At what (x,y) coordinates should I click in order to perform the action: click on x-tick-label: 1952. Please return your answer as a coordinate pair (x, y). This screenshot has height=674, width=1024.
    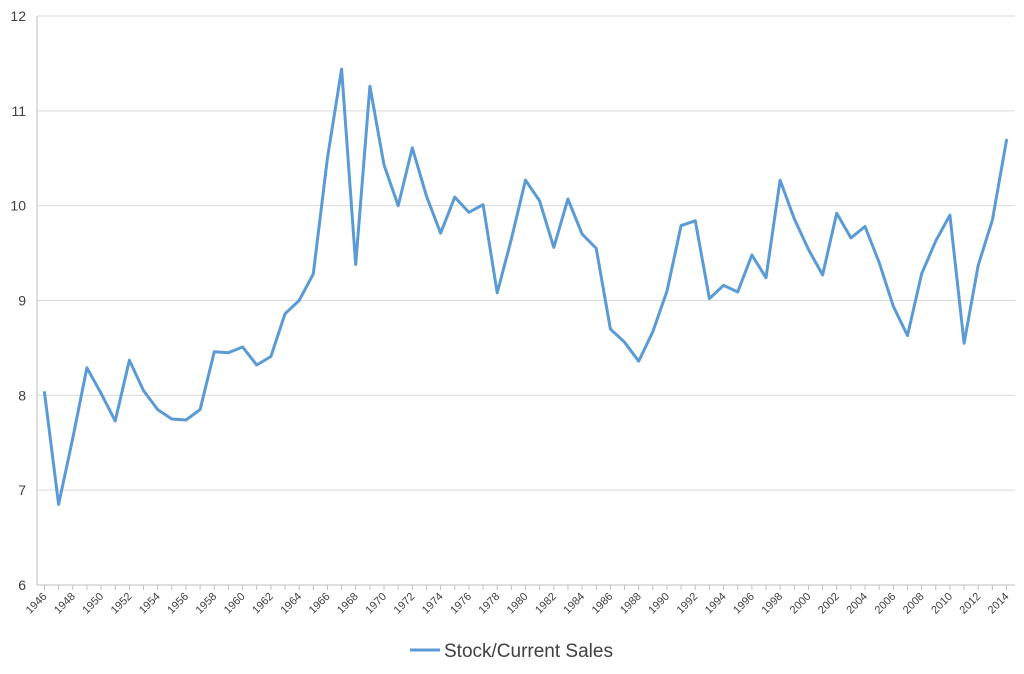
    Looking at the image, I should click on (122, 604).